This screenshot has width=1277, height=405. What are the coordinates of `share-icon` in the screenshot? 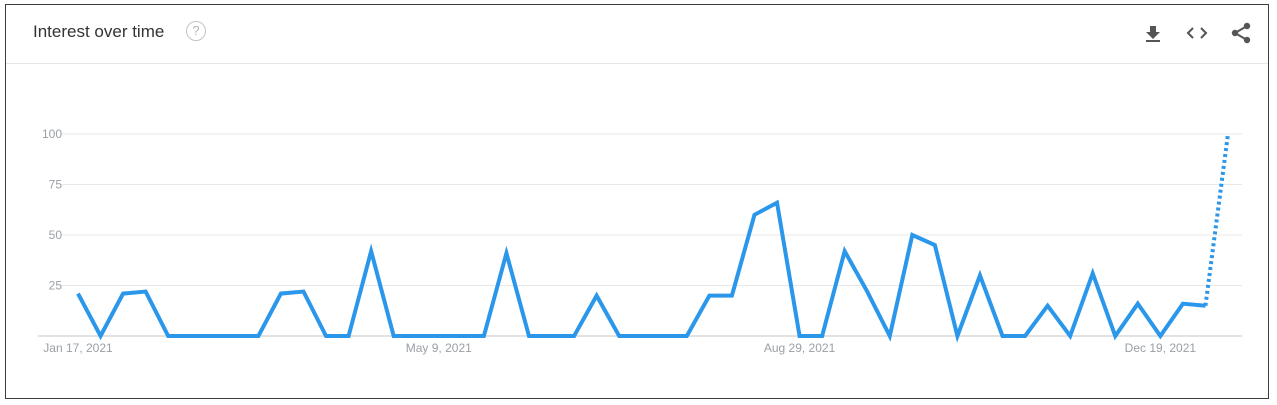 It's located at (1241, 33).